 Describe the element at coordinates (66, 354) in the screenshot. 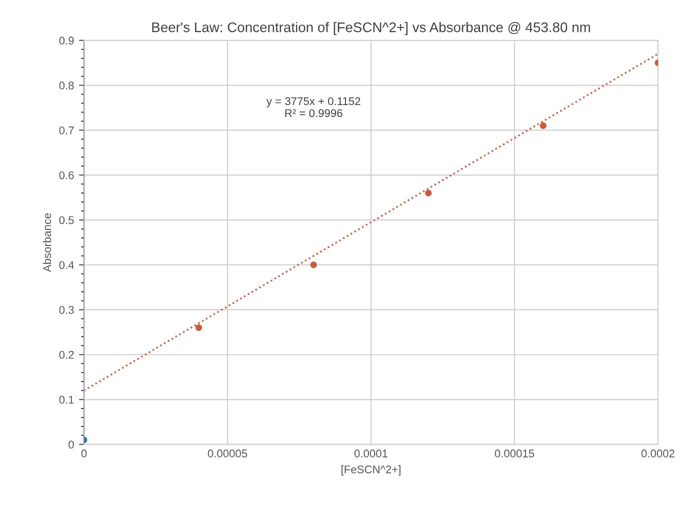

I see `y-tick-label: 0.2` at that location.